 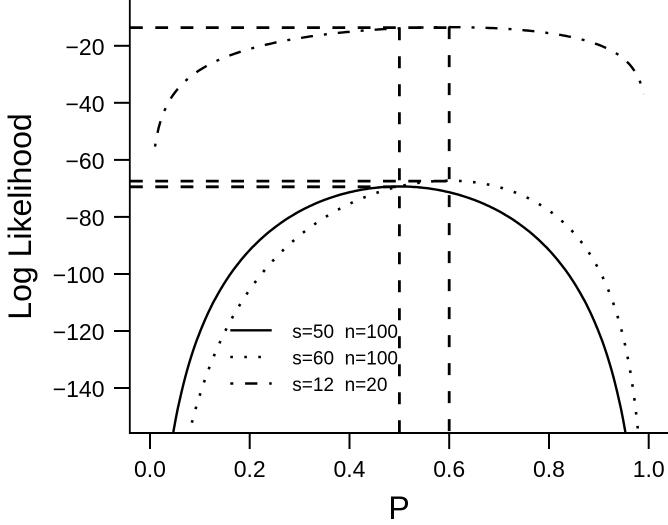 I want to click on svg-text: −40, so click(x=84, y=104).